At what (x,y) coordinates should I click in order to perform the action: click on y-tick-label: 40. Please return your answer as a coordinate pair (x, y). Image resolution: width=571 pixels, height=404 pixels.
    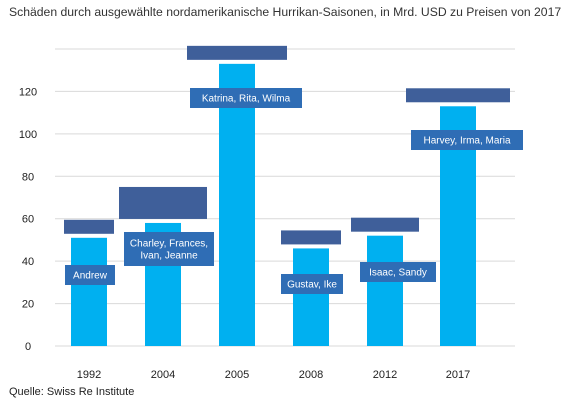
    Looking at the image, I should click on (28, 262).